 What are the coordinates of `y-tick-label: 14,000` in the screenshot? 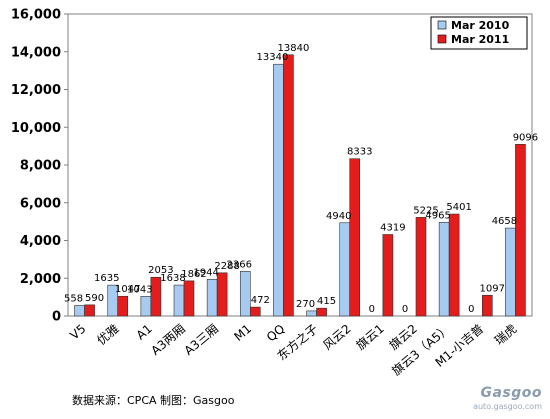 It's located at (36, 52).